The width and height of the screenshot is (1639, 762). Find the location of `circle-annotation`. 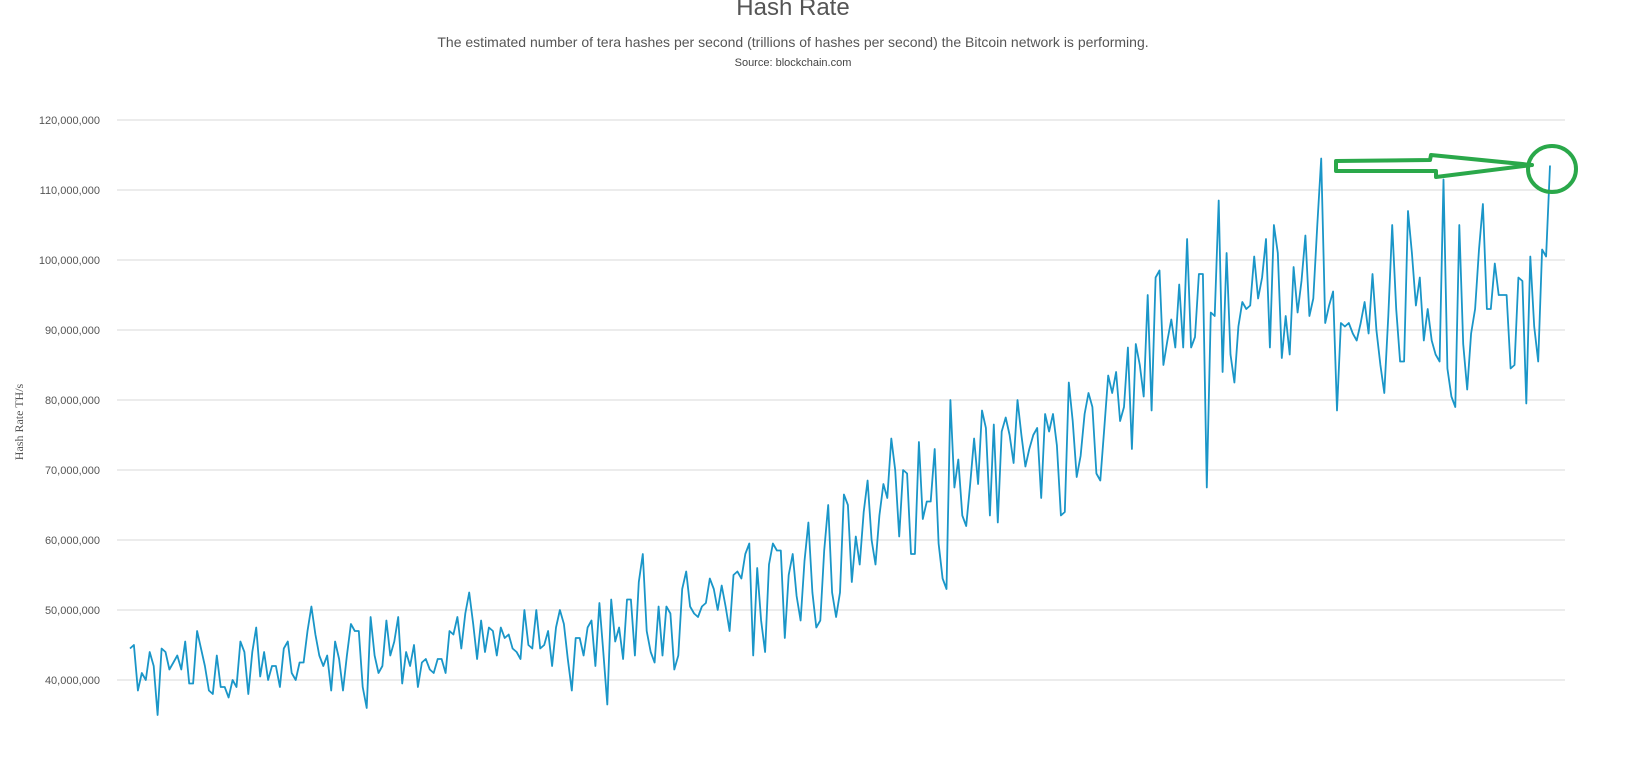

circle-annotation is located at coordinates (1552, 169).